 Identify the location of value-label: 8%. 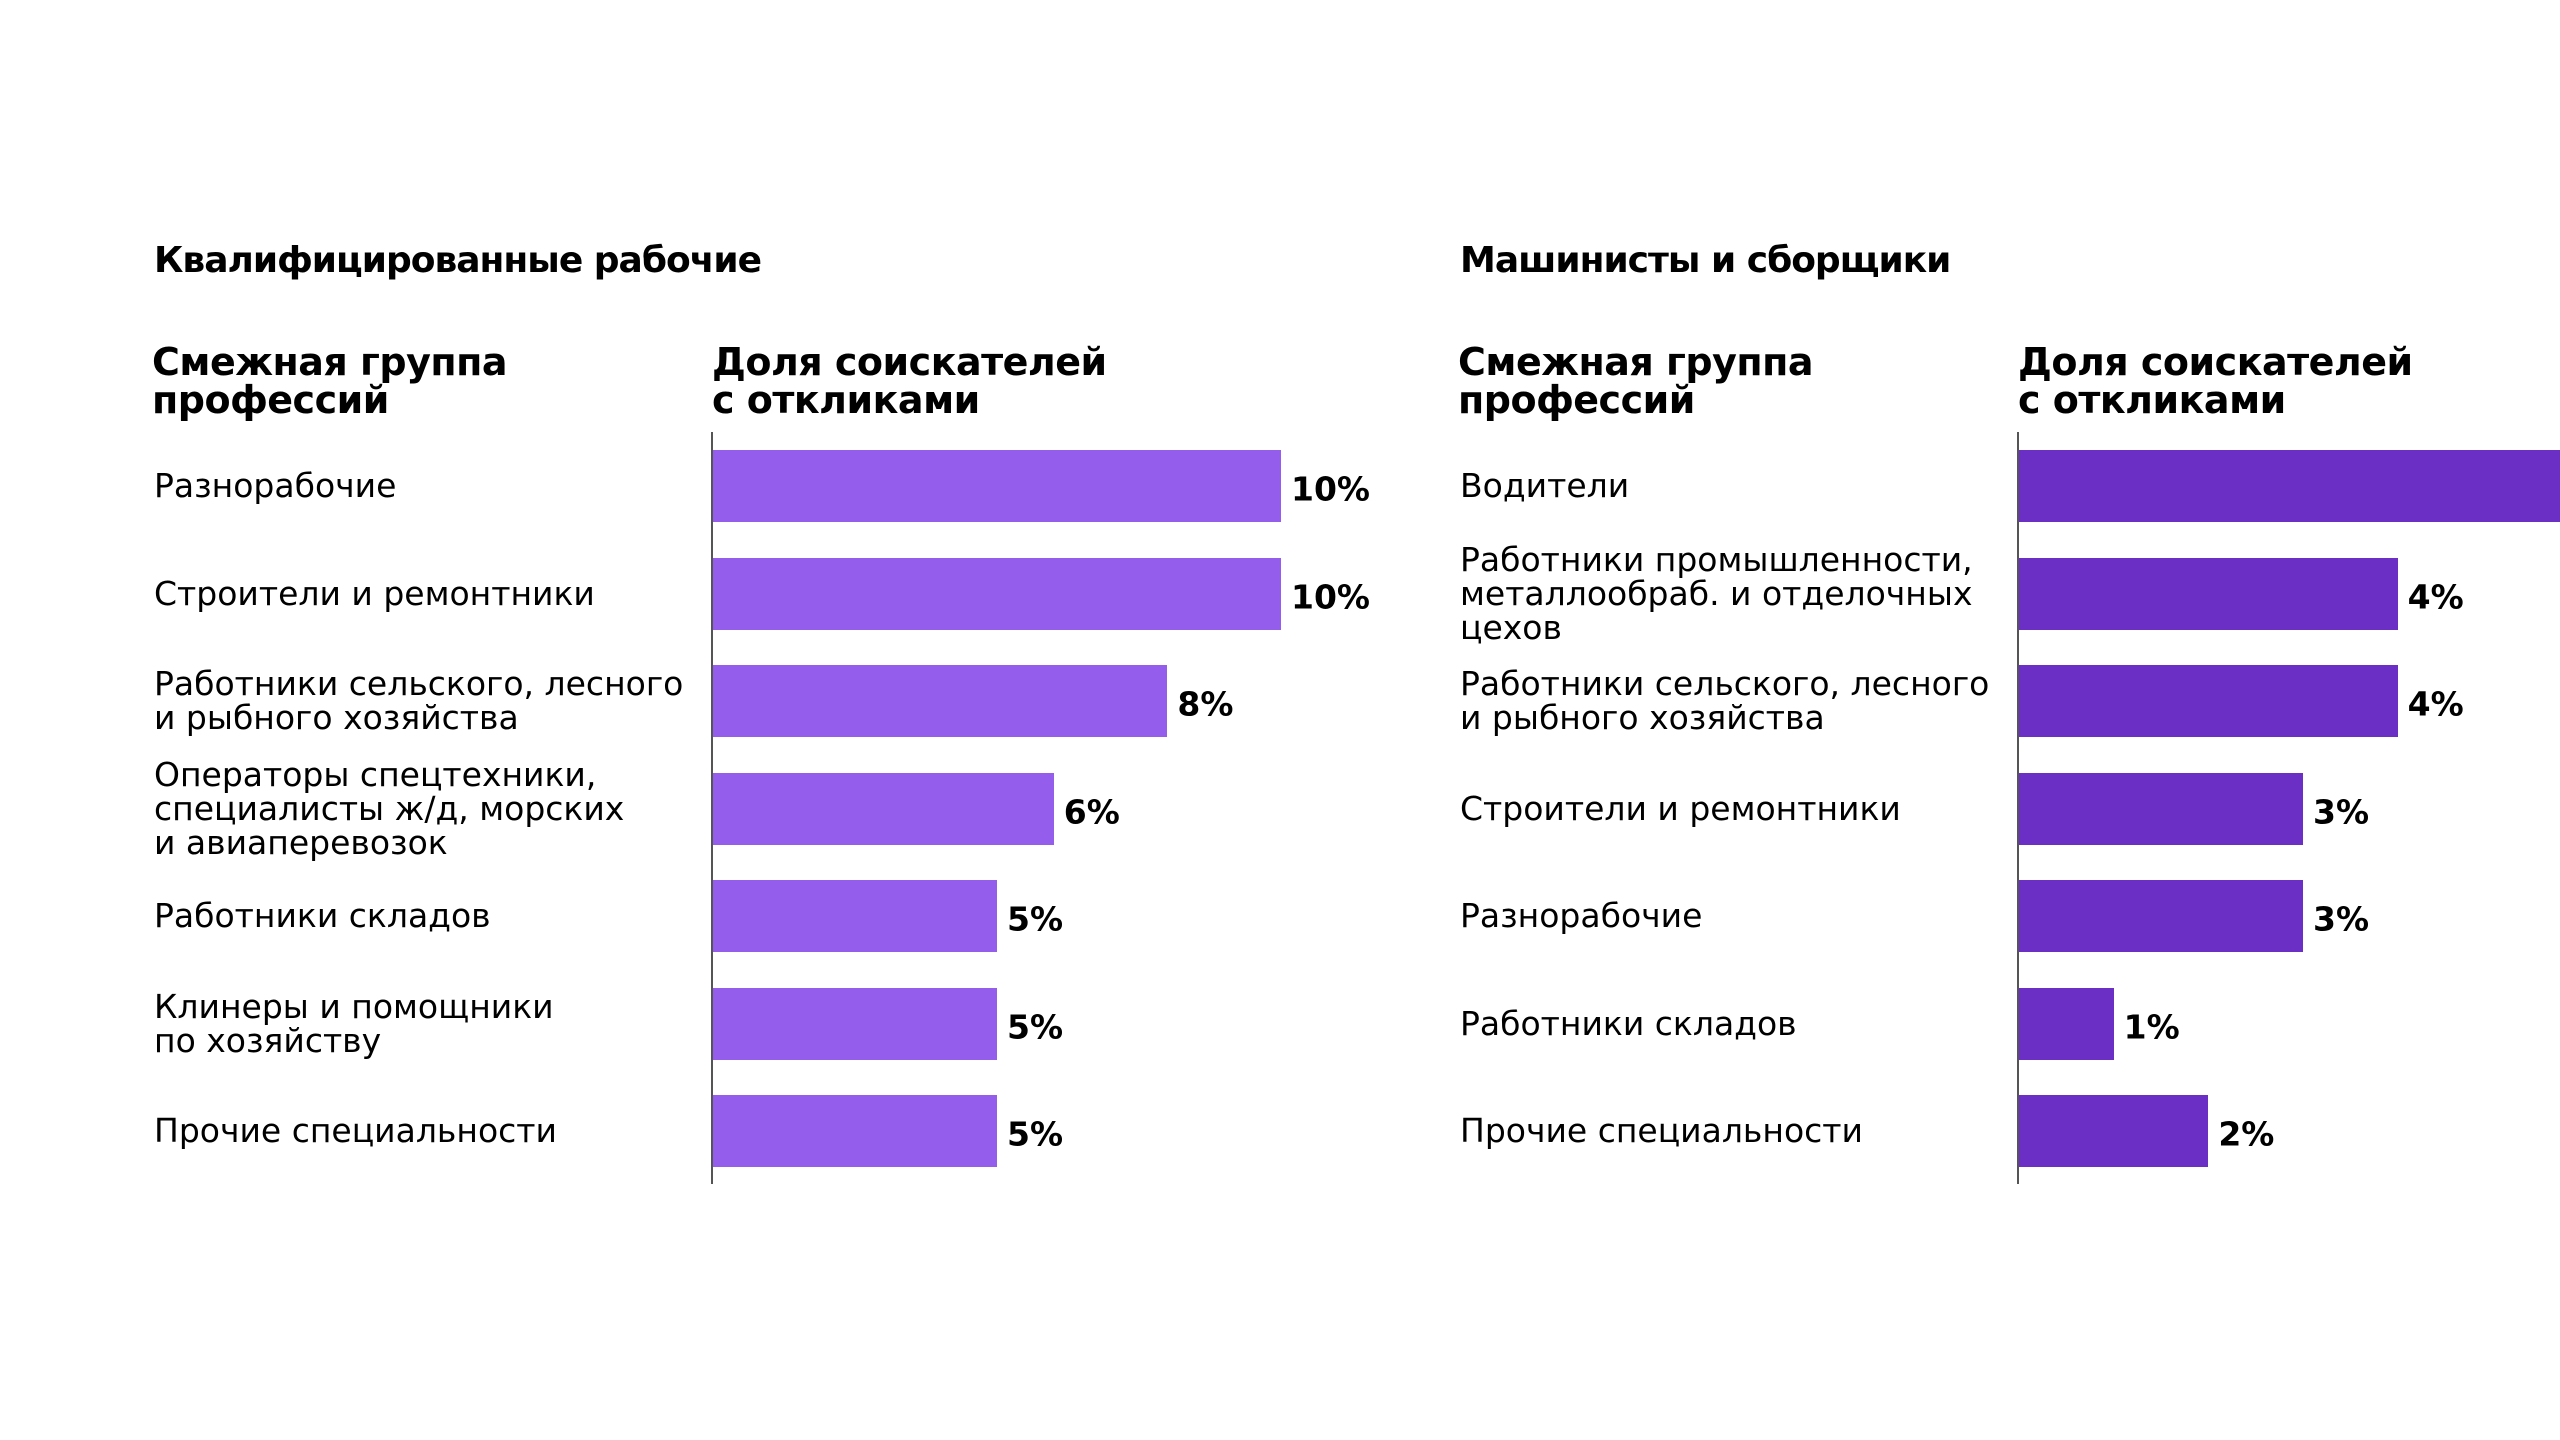
(1205, 704).